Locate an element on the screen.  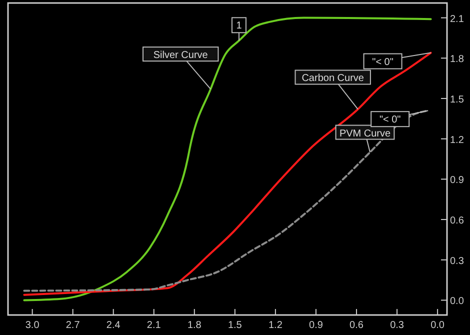
annotation: 1 is located at coordinates (239, 26).